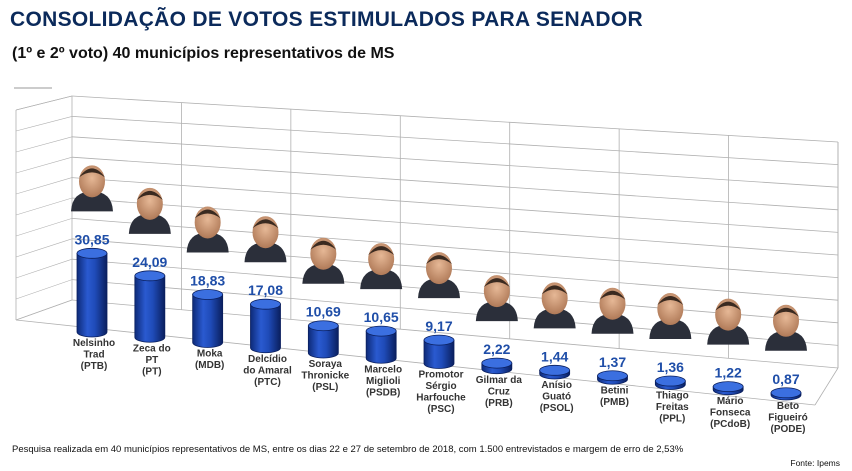  What do you see at coordinates (438, 326) in the screenshot?
I see `data-label: 9,17` at bounding box center [438, 326].